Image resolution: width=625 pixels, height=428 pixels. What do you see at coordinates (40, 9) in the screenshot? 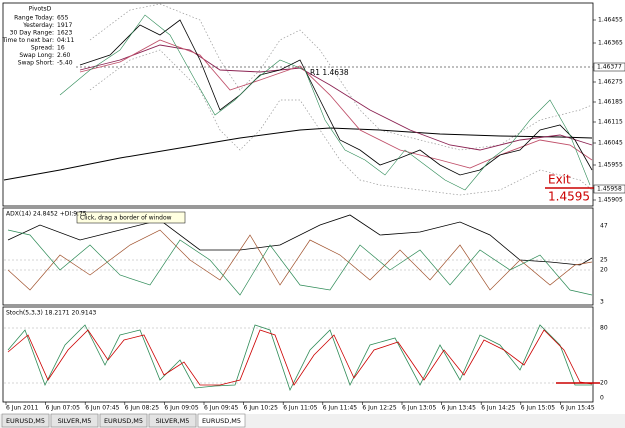
I see `info-title: PivotsD` at bounding box center [40, 9].